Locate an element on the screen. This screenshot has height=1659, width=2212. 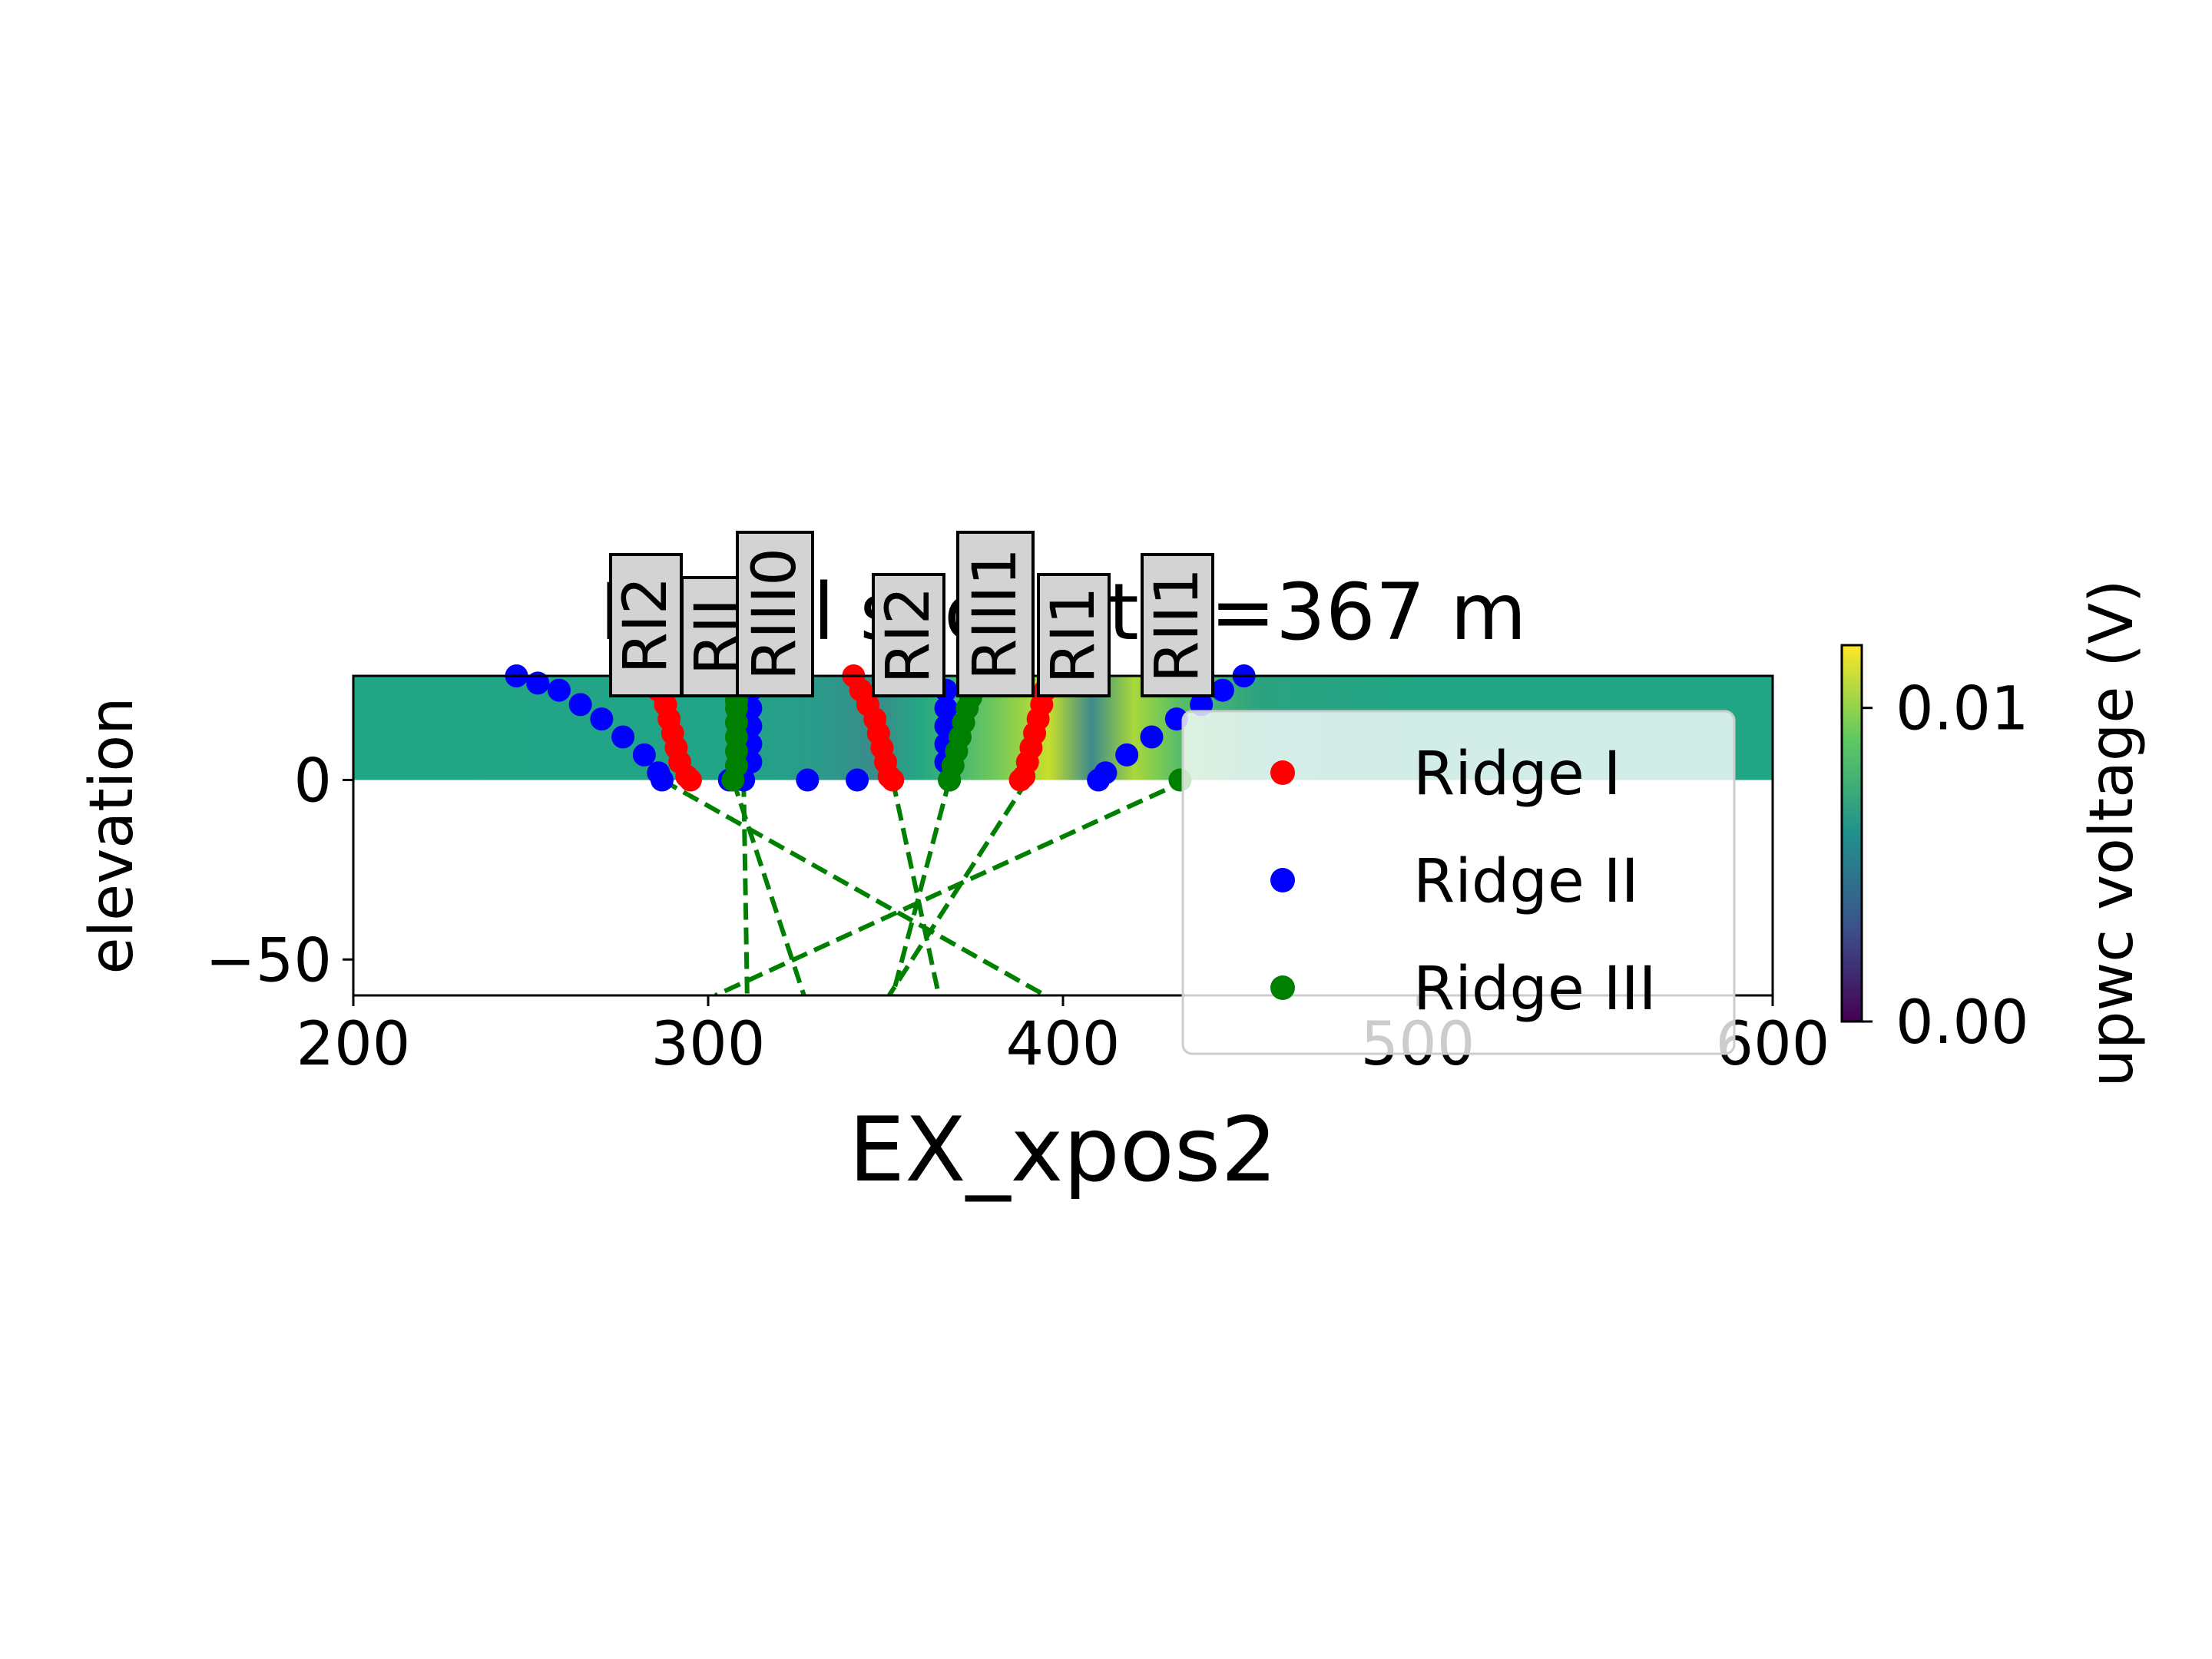
y-tick-label: 0 is located at coordinates (312, 781).